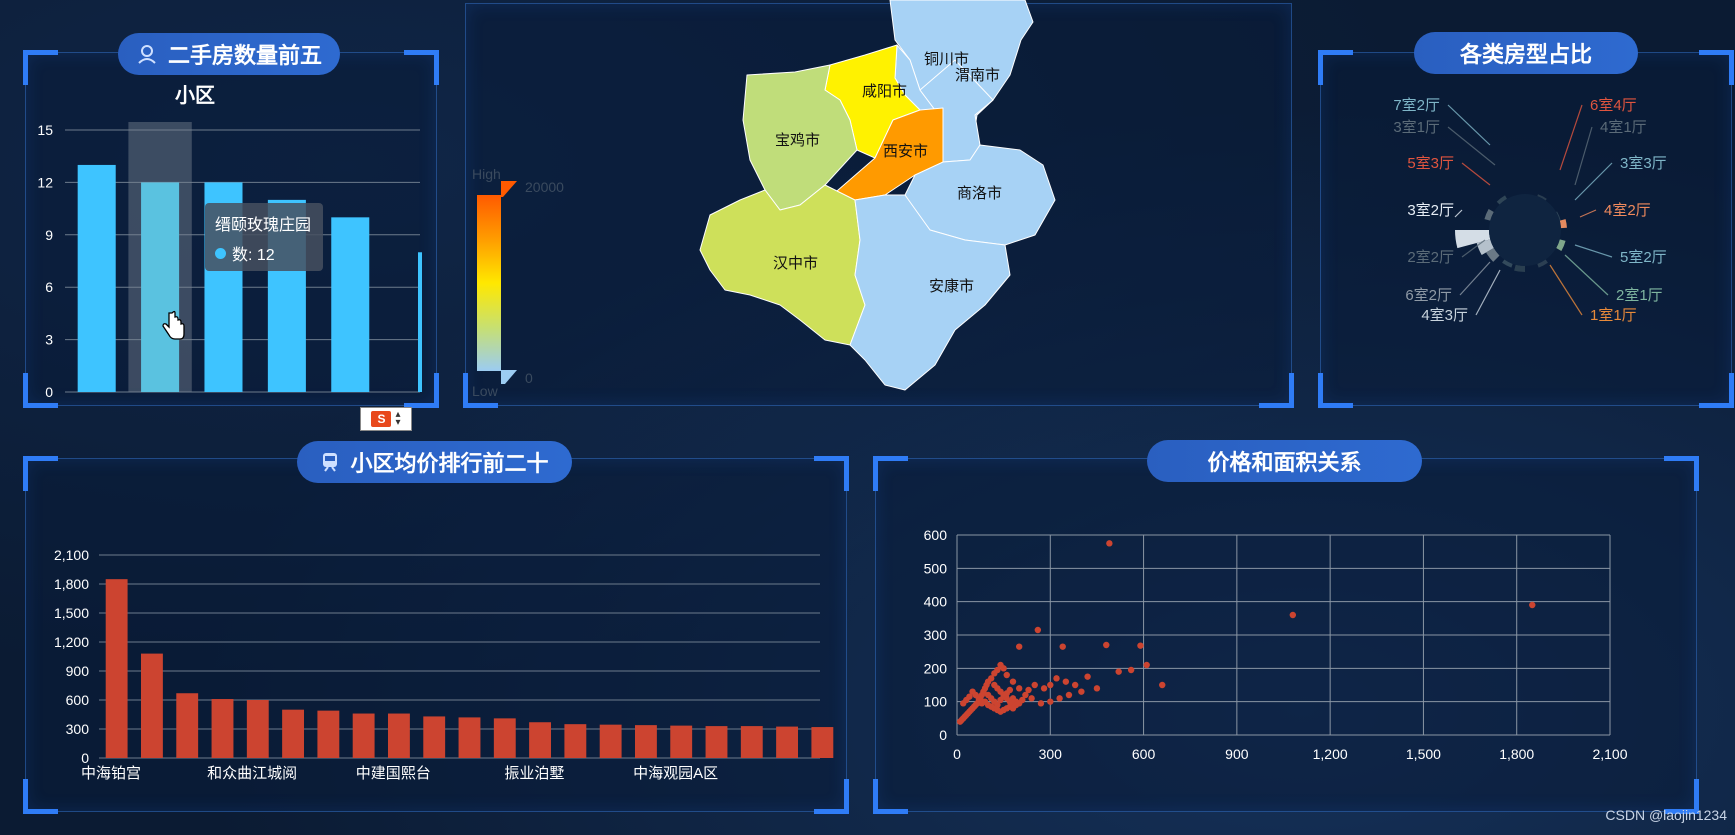  What do you see at coordinates (1613, 315) in the screenshot?
I see `rose-label: 1室1厅` at bounding box center [1613, 315].